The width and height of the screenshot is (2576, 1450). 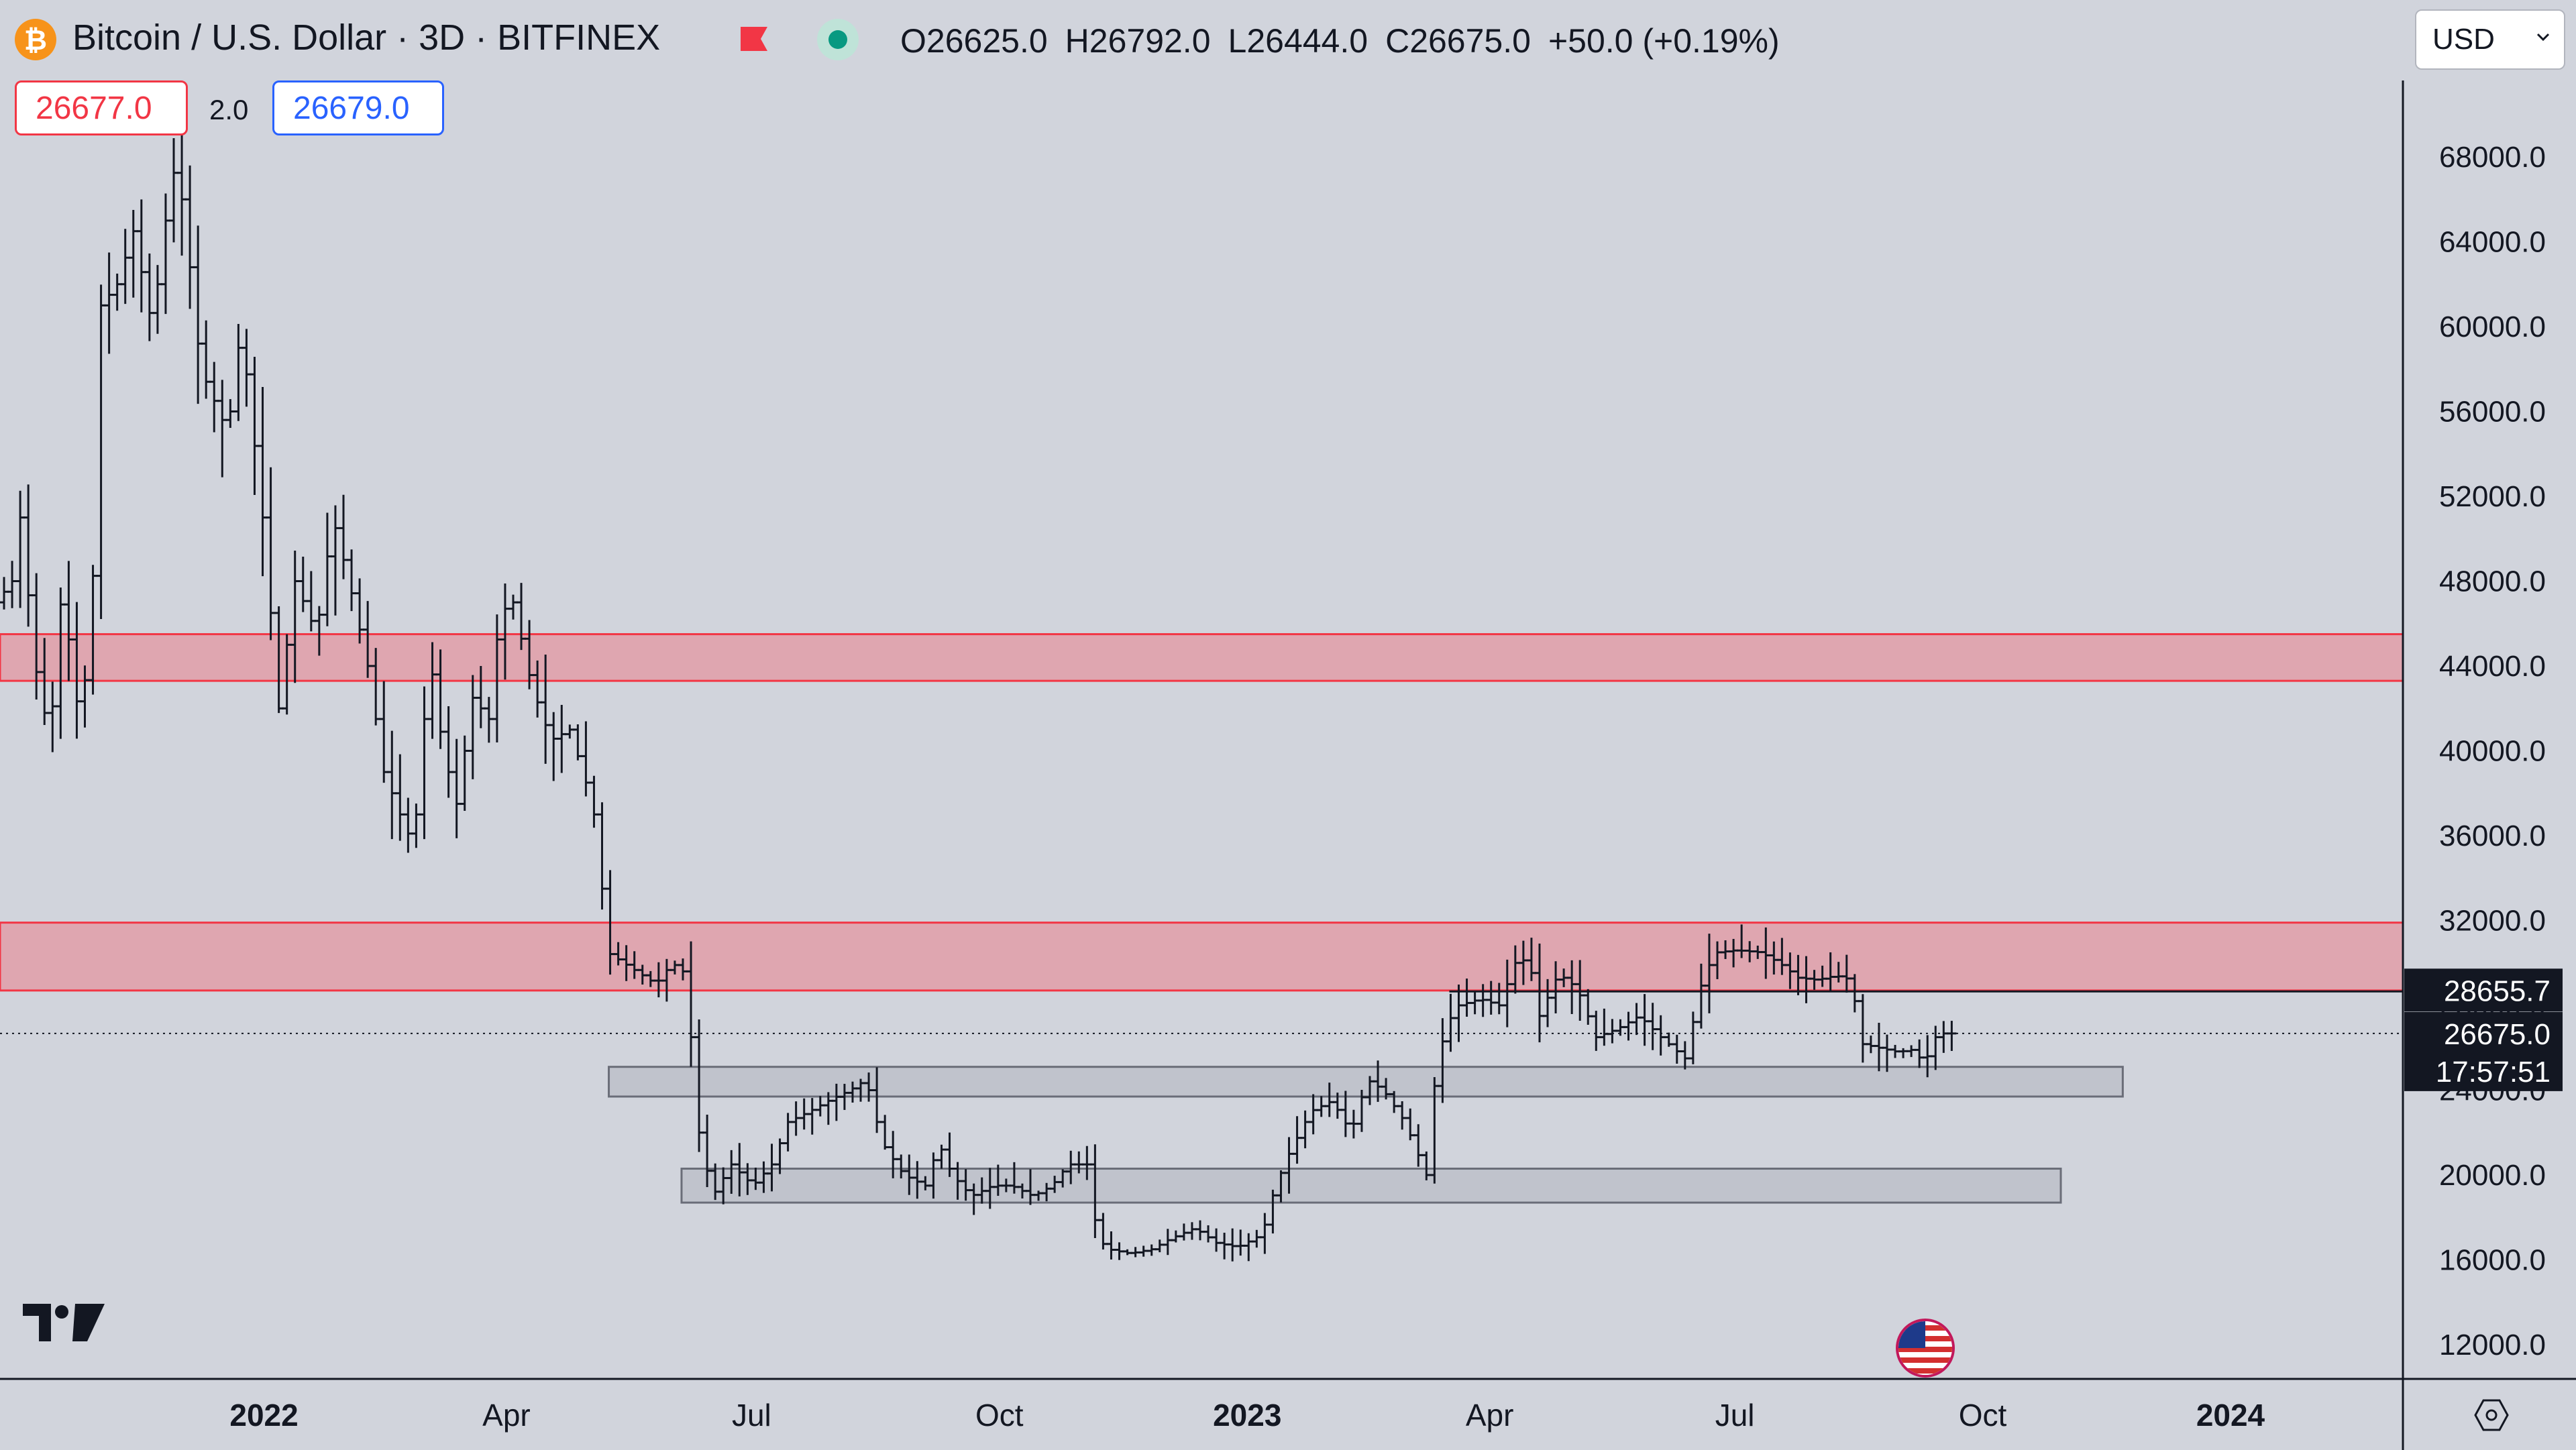 I want to click on ohlc-open: O26625.0, so click(x=974, y=41).